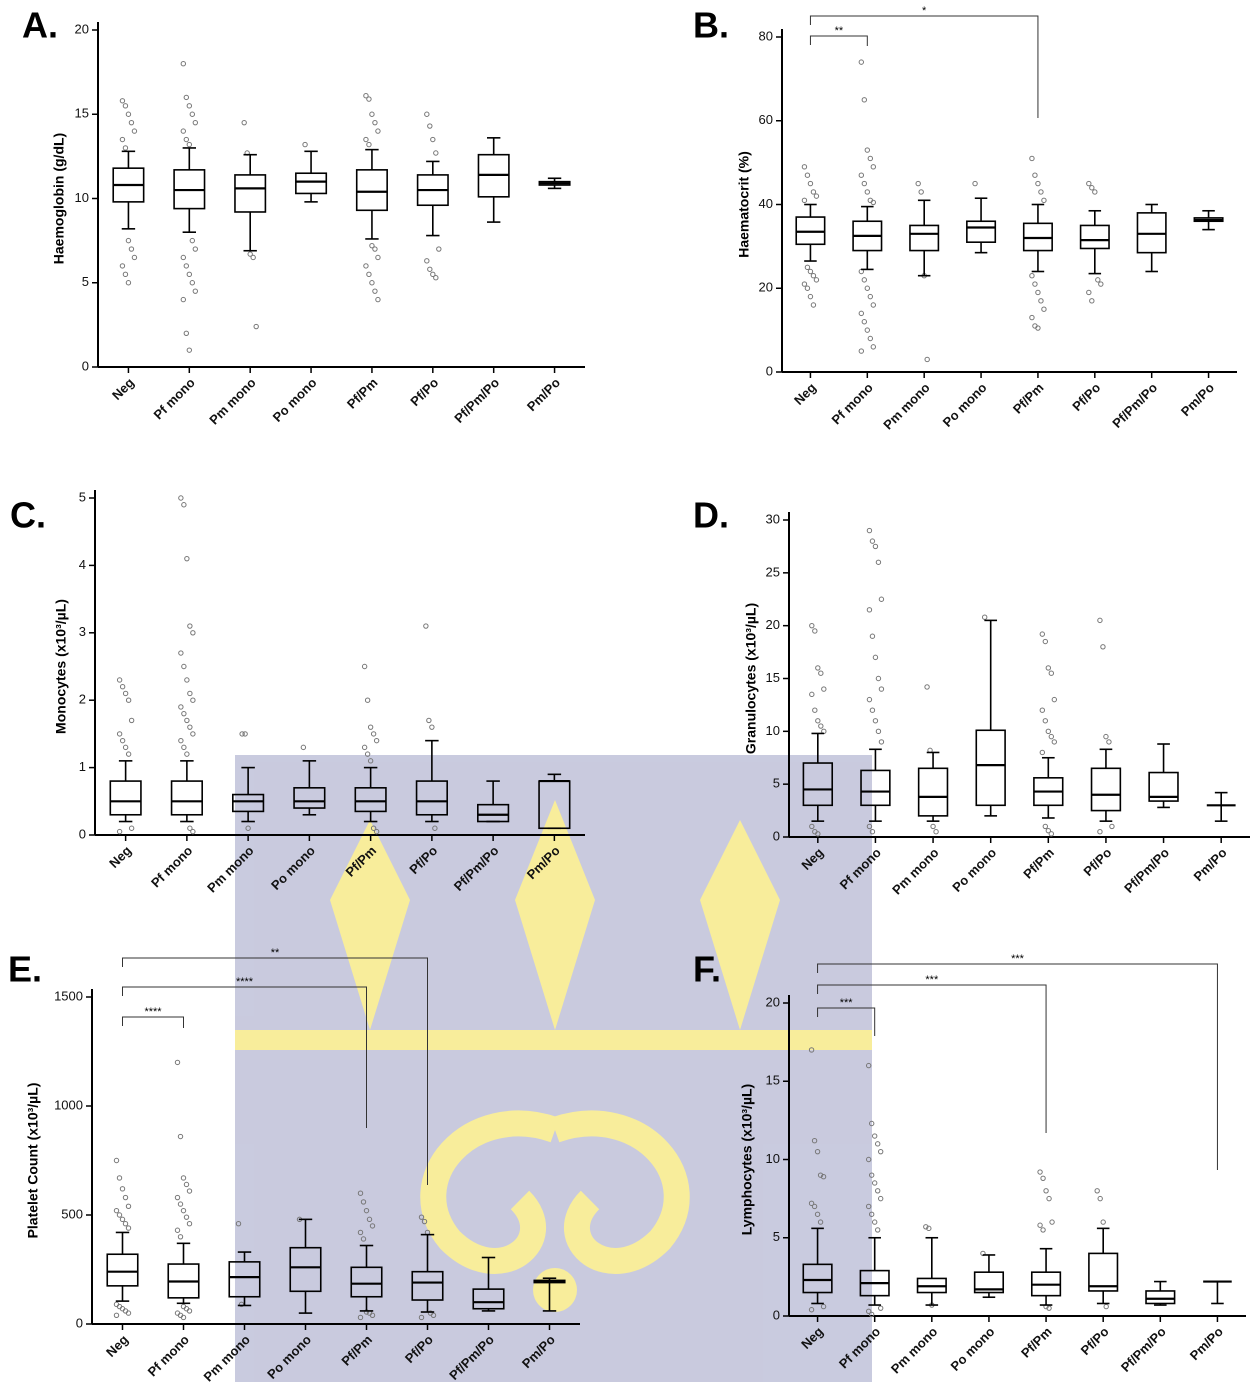 The width and height of the screenshot is (1257, 1382). Describe the element at coordinates (82, 197) in the screenshot. I see `y-tick-label: 10` at that location.